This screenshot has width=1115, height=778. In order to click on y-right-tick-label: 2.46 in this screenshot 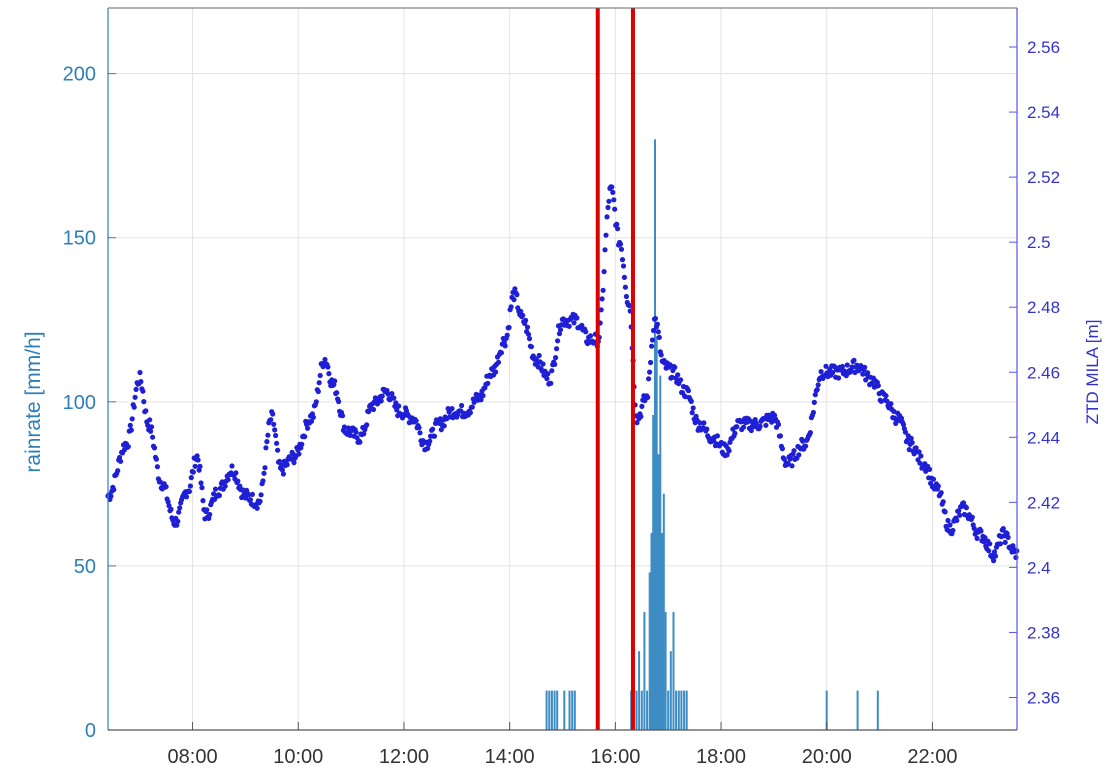, I will do `click(1043, 372)`.